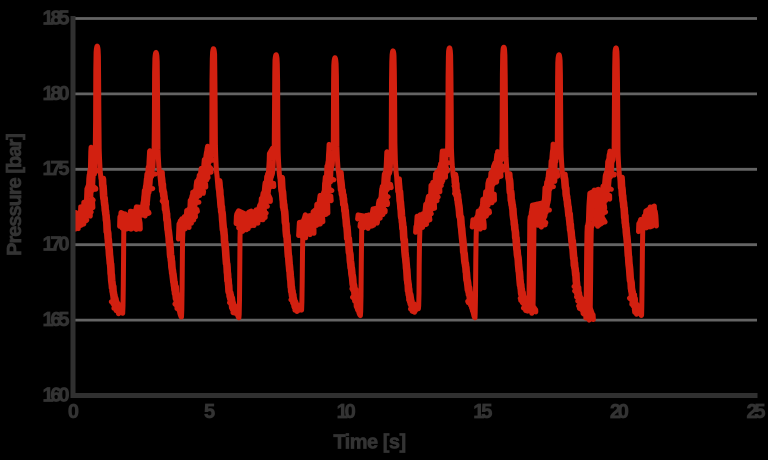  I want to click on svg-text: 170, so click(56, 245).